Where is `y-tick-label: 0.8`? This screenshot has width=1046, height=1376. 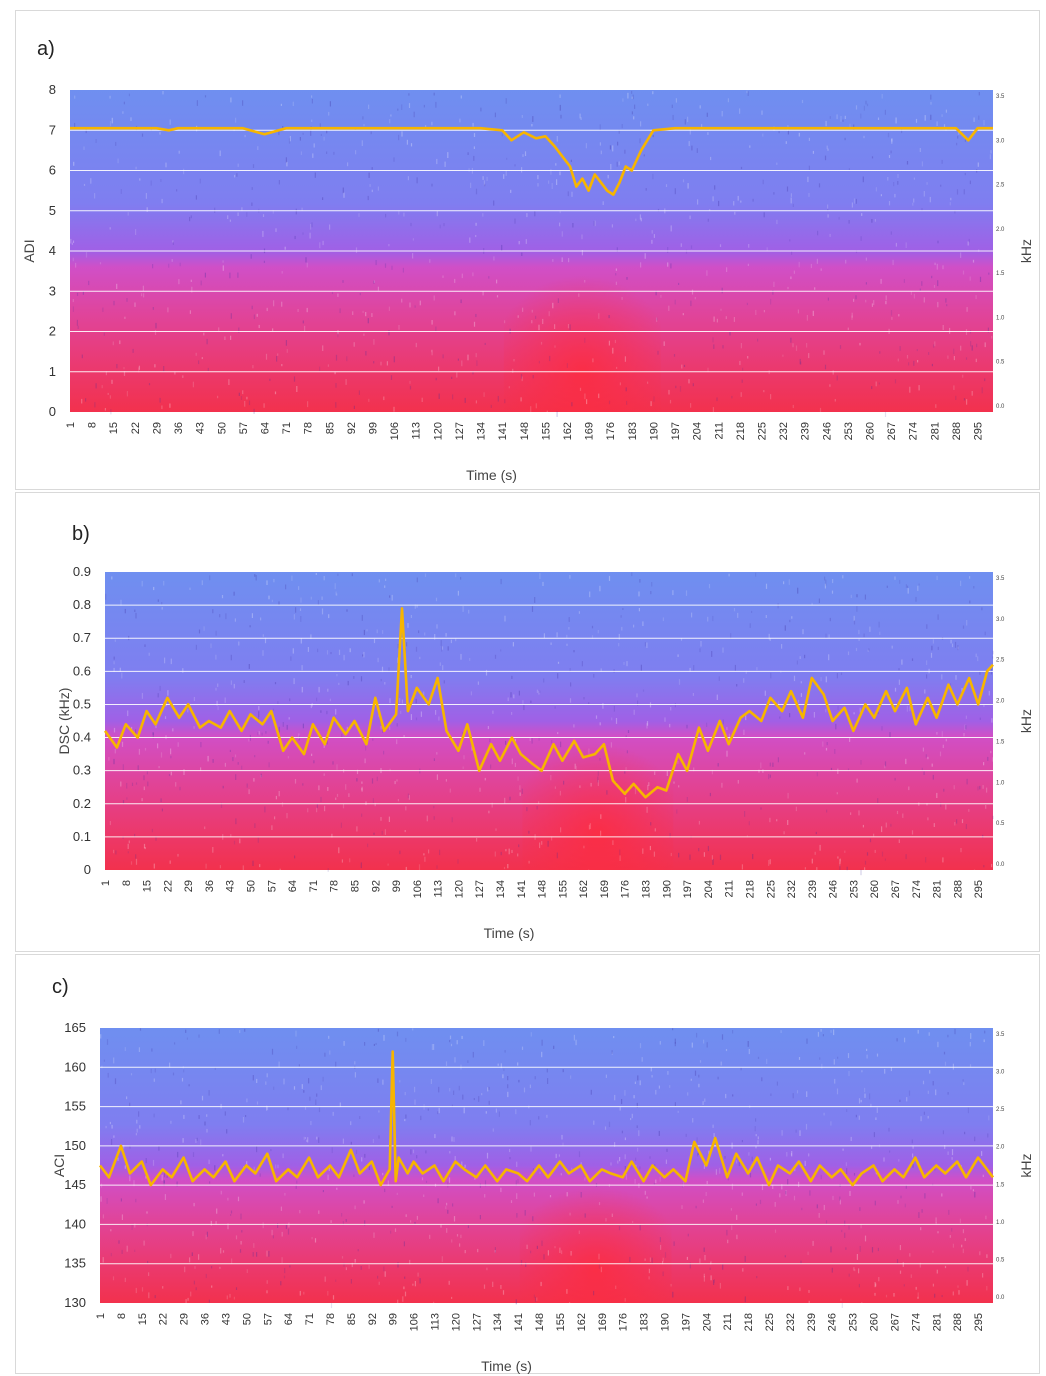 y-tick-label: 0.8 is located at coordinates (82, 604).